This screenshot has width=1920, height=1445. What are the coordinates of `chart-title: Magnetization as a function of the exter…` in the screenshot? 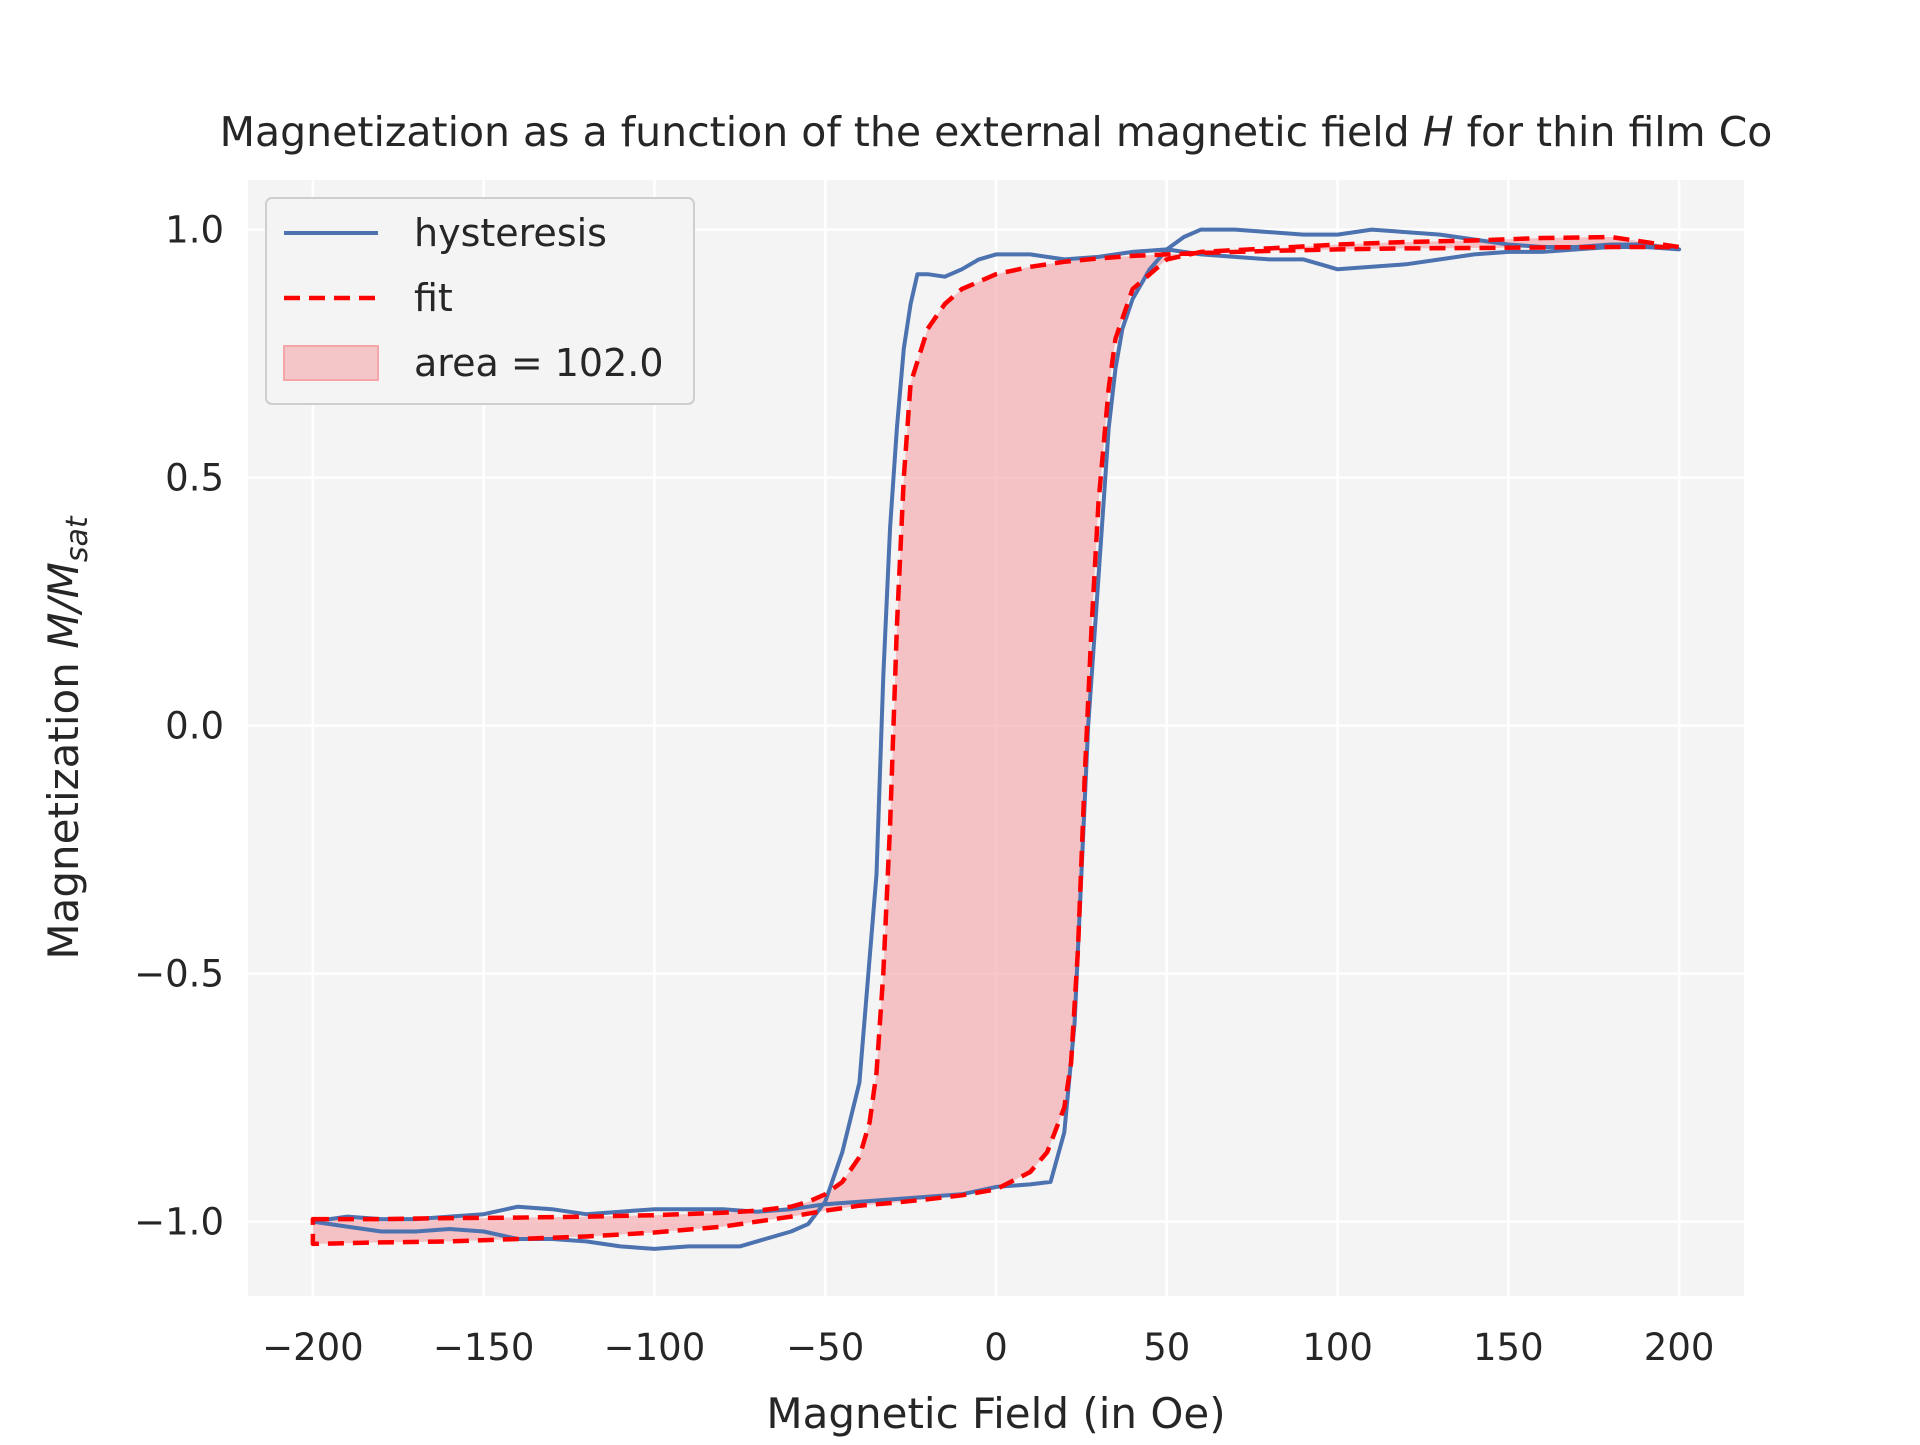 It's located at (996, 132).